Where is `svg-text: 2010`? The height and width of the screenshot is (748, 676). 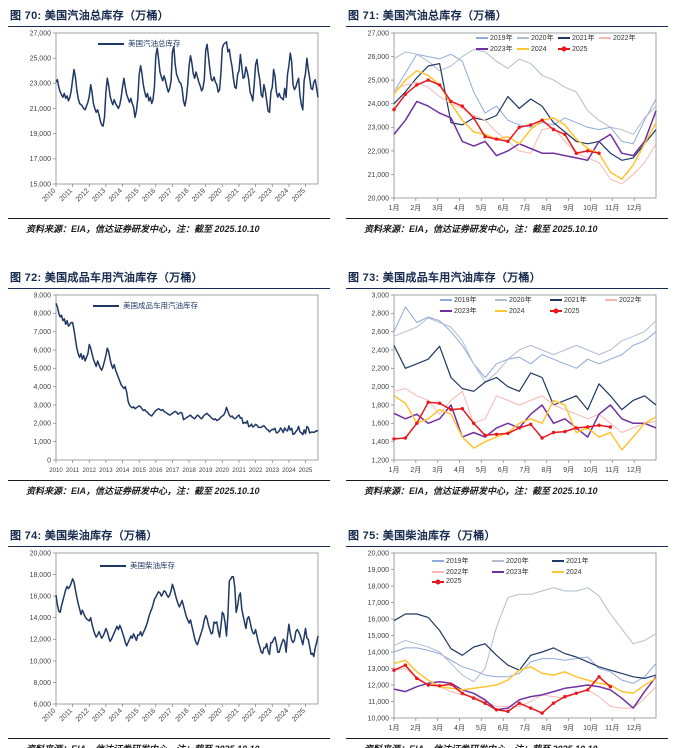 svg-text: 2010 is located at coordinates (56, 470).